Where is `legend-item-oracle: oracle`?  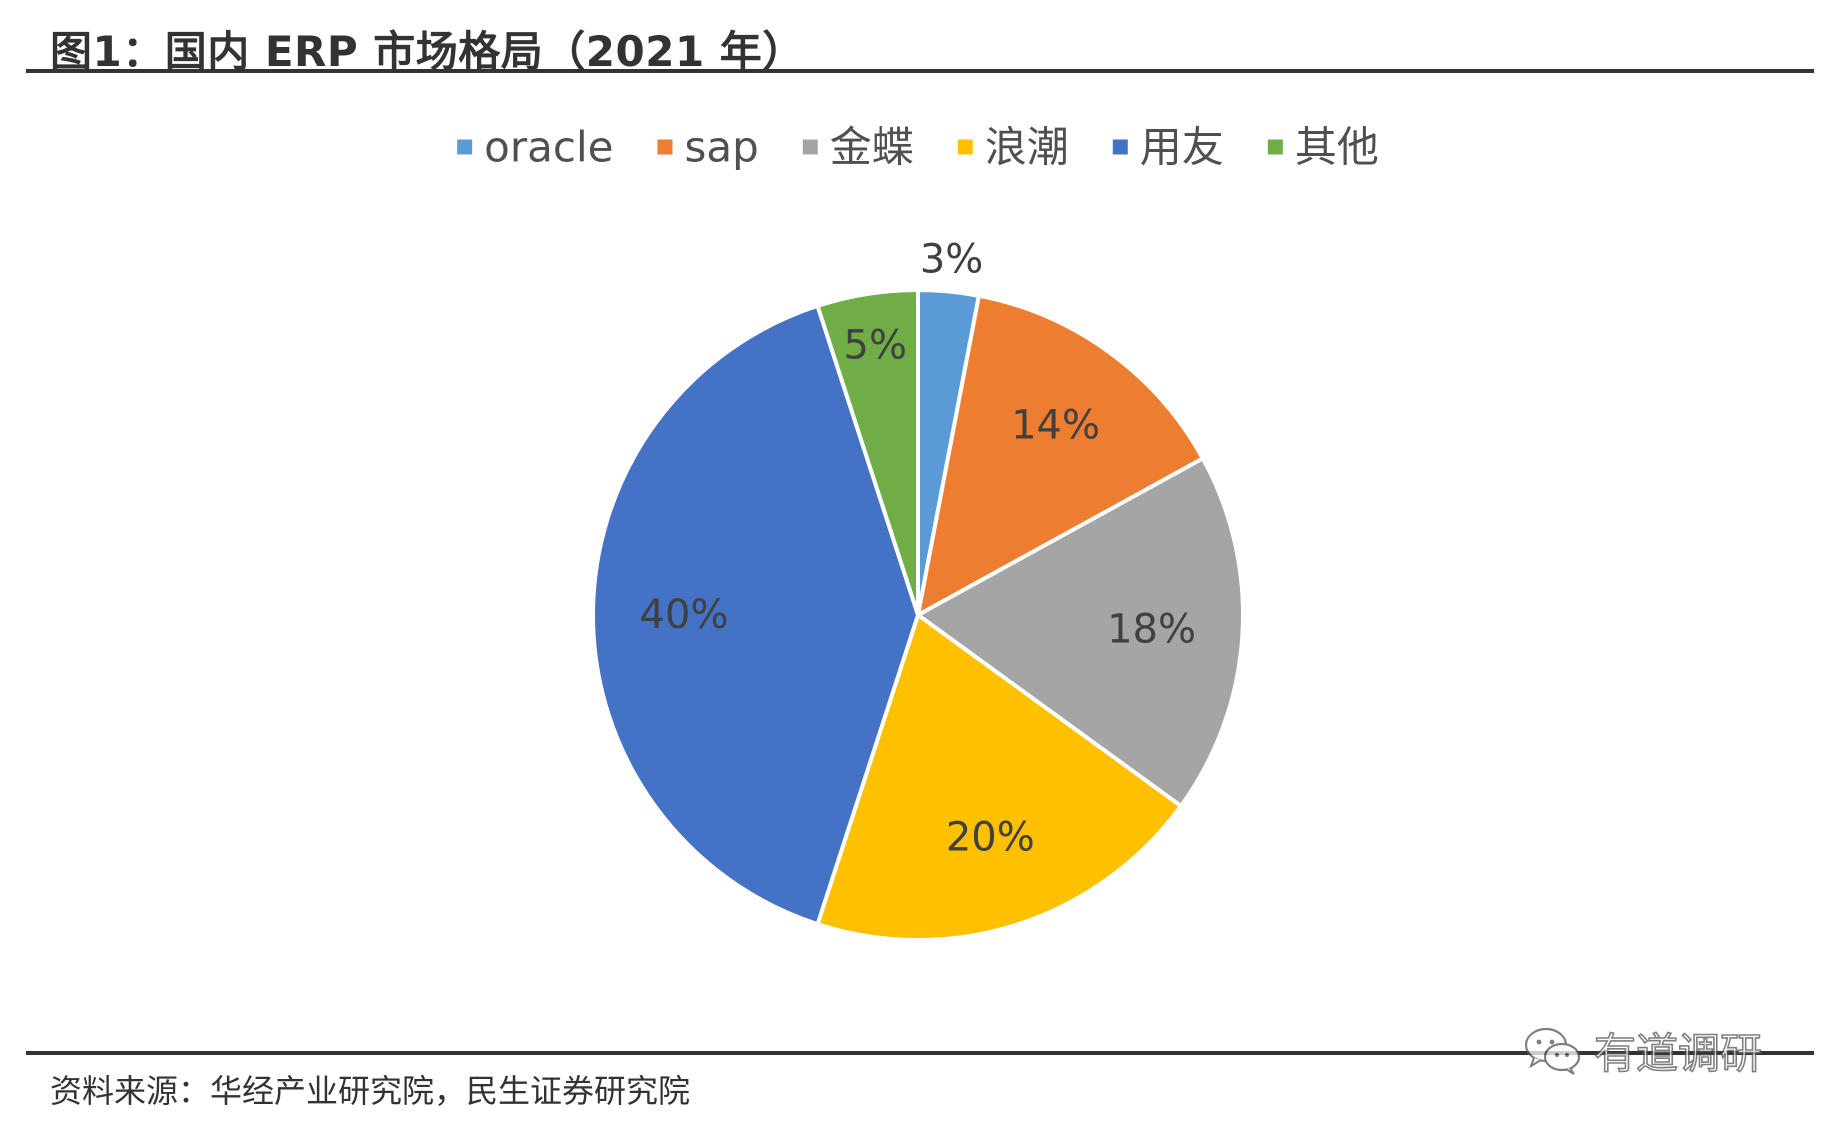
legend-item-oracle: oracle is located at coordinates (535, 147).